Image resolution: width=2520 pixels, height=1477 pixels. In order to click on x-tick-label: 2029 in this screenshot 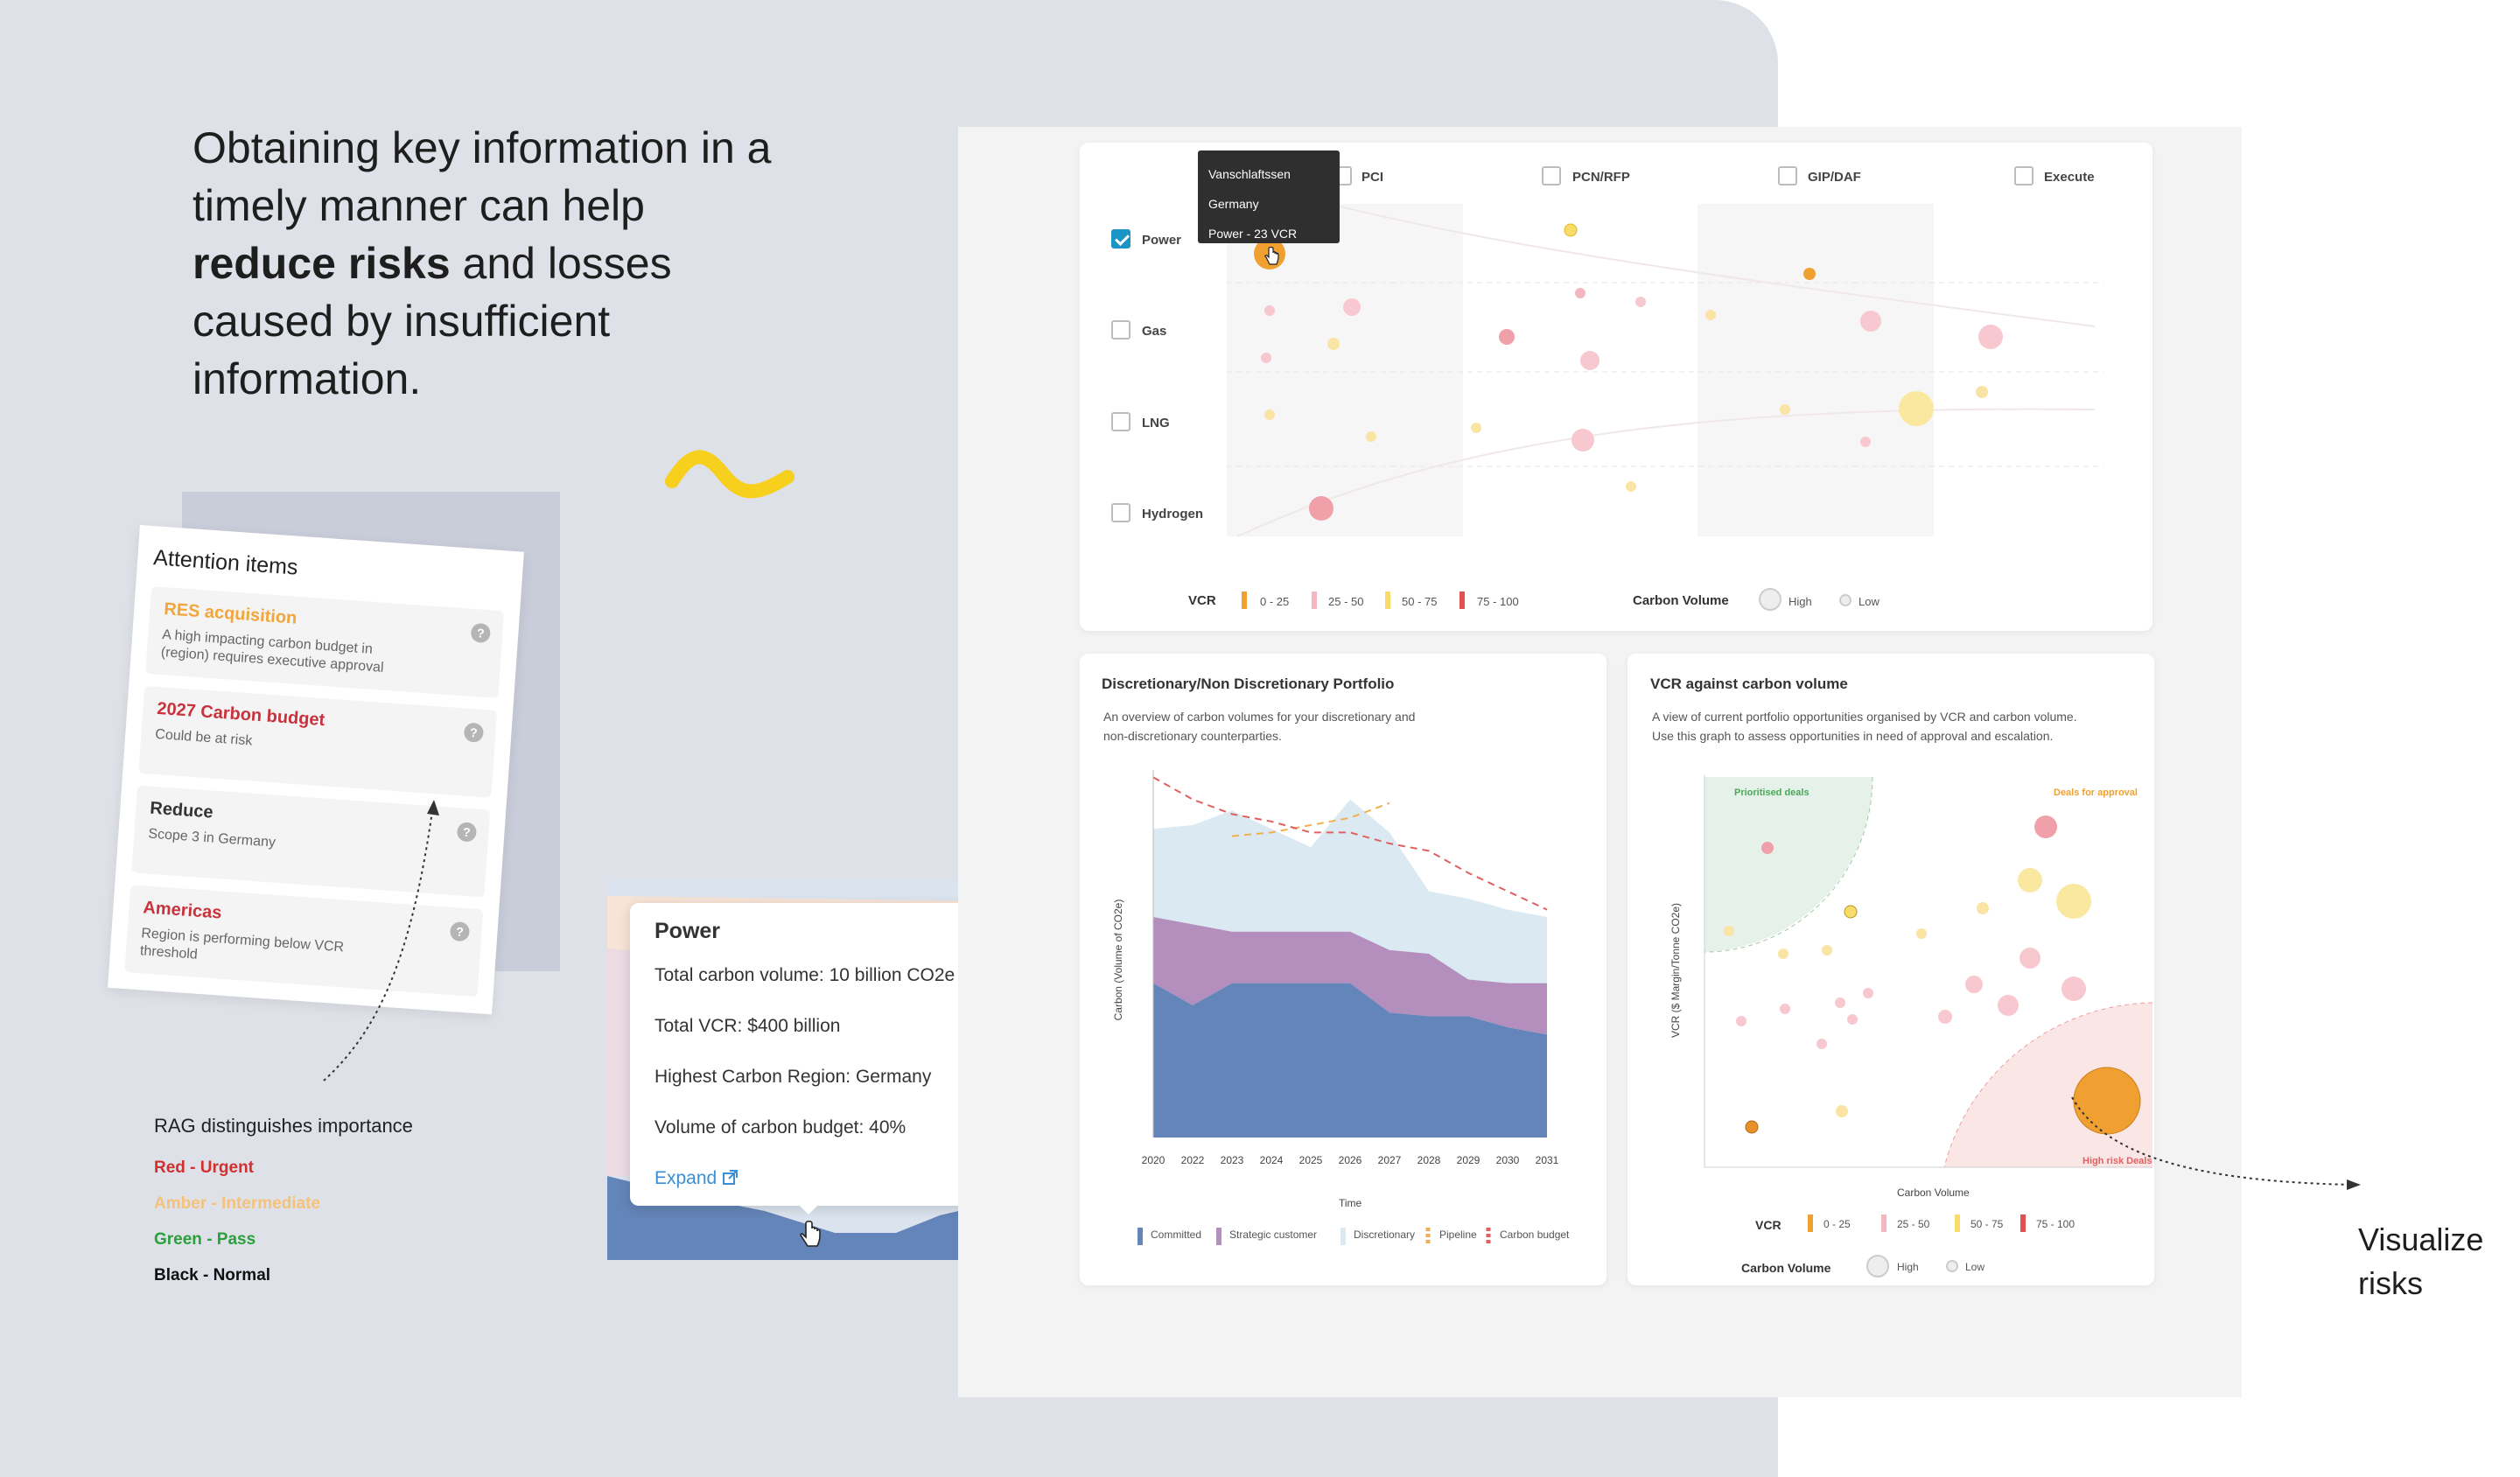, I will do `click(1468, 1160)`.